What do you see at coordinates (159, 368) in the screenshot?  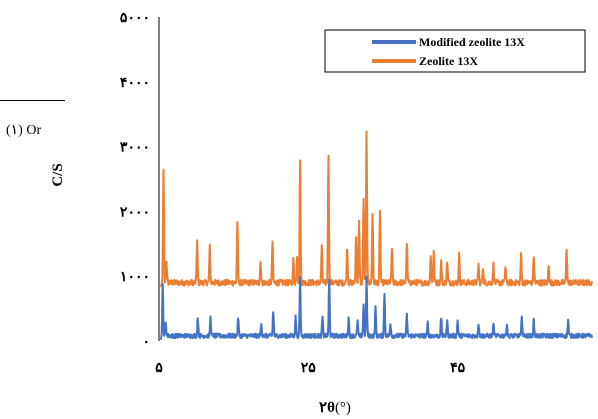 I see `x-tick-label: ۵` at bounding box center [159, 368].